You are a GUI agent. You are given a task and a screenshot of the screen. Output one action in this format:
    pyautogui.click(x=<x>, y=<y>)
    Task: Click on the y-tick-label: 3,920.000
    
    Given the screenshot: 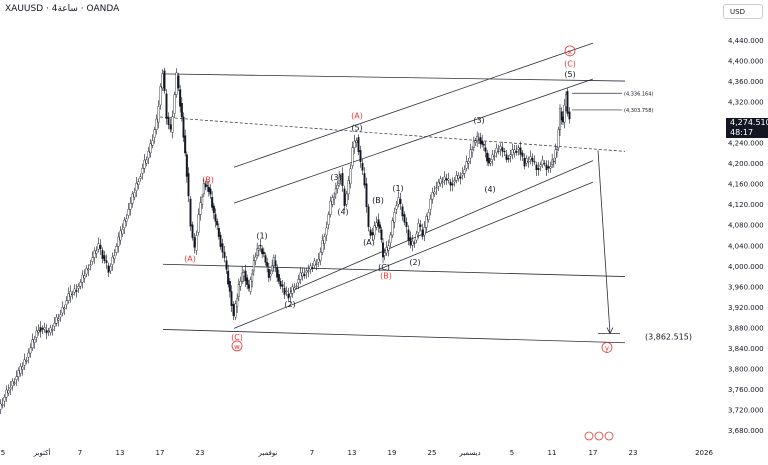 What is the action you would take?
    pyautogui.click(x=746, y=308)
    